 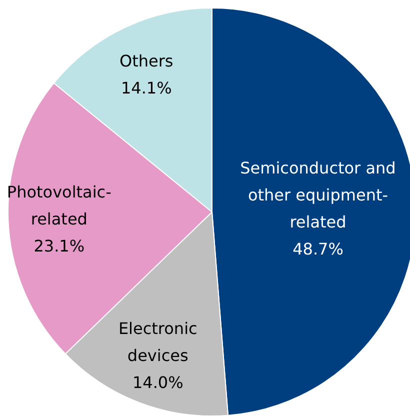 I want to click on data-label: 48.7%, so click(x=318, y=248).